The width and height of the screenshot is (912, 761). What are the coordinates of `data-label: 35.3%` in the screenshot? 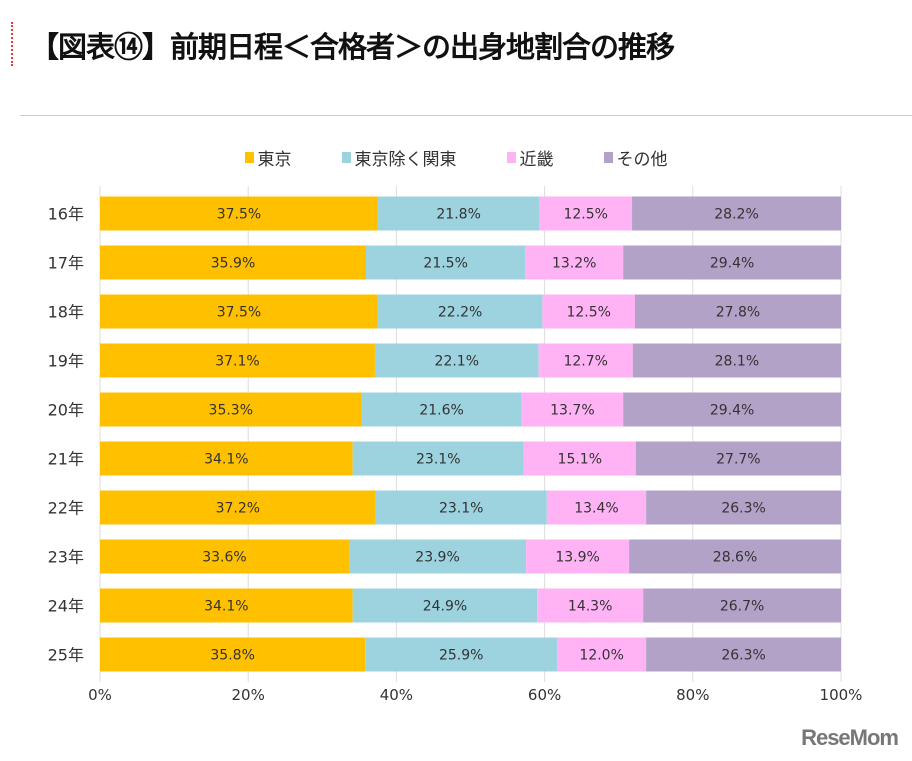 It's located at (231, 411).